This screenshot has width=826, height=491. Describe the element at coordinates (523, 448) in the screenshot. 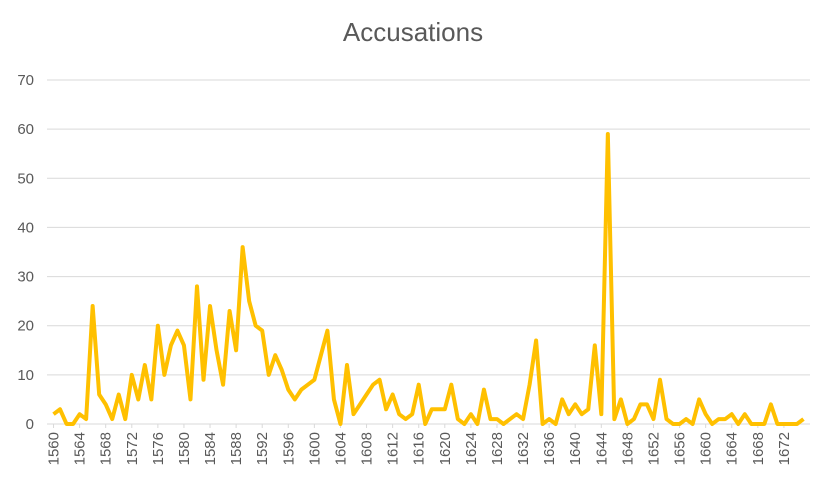

I see `x-tick-label: 1632` at that location.